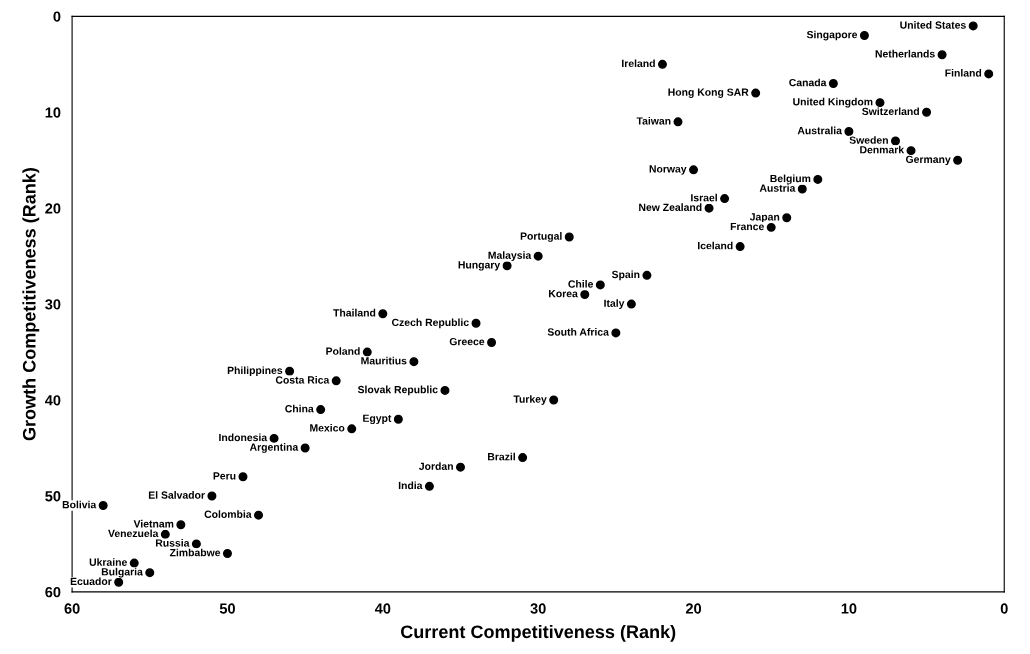  What do you see at coordinates (668, 170) in the screenshot?
I see `annotation: Norway` at bounding box center [668, 170].